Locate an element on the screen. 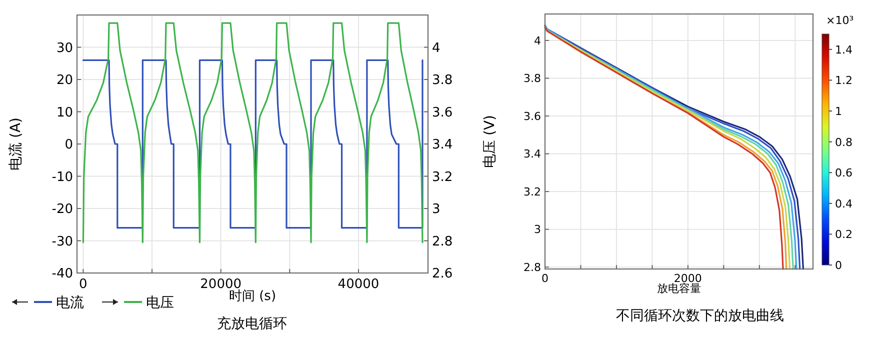 This screenshot has height=340, width=870. y-tick-label: 2.8 is located at coordinates (532, 267).